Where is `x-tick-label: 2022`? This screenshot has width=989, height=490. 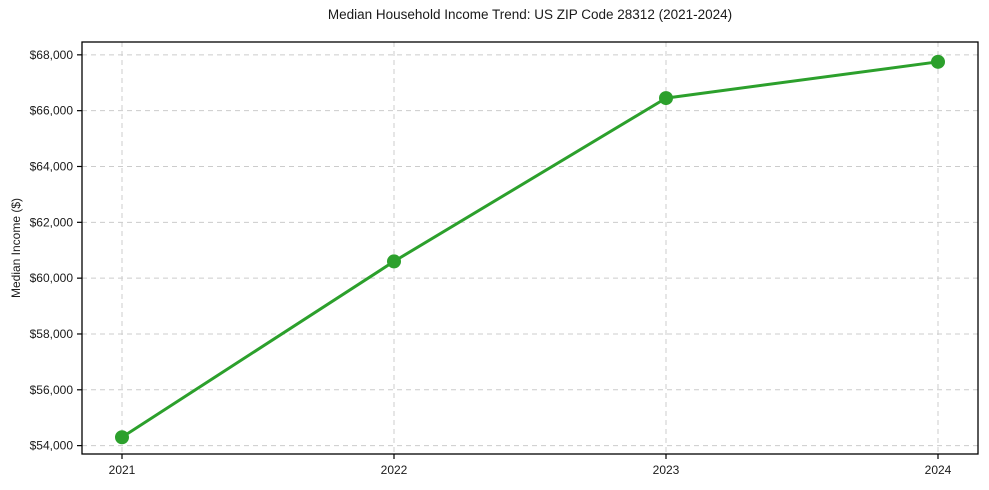 x-tick-label: 2022 is located at coordinates (394, 470).